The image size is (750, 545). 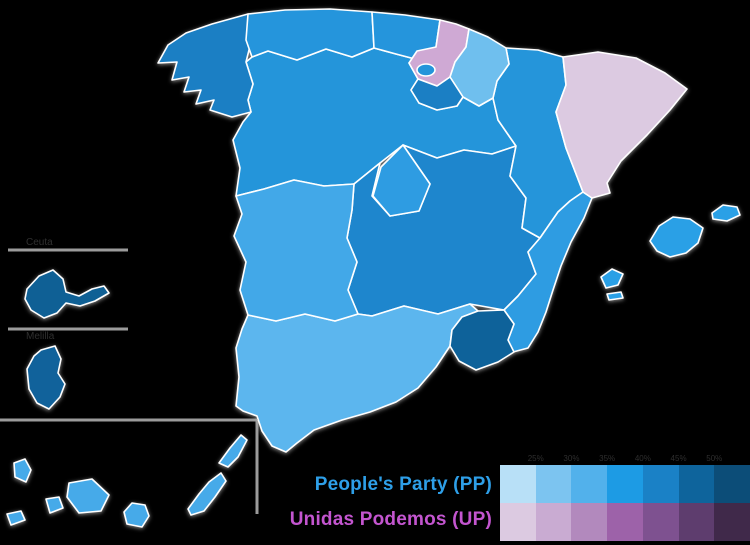 I want to click on region-galicia, so click(x=205, y=65).